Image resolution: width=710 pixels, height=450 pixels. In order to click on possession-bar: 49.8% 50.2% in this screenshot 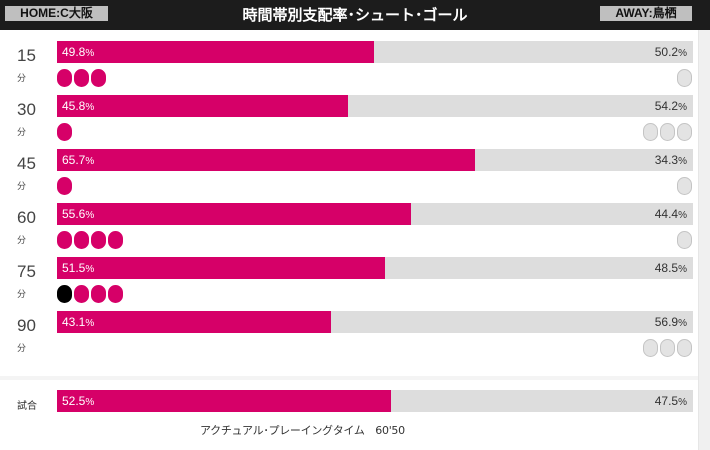, I will do `click(375, 52)`.